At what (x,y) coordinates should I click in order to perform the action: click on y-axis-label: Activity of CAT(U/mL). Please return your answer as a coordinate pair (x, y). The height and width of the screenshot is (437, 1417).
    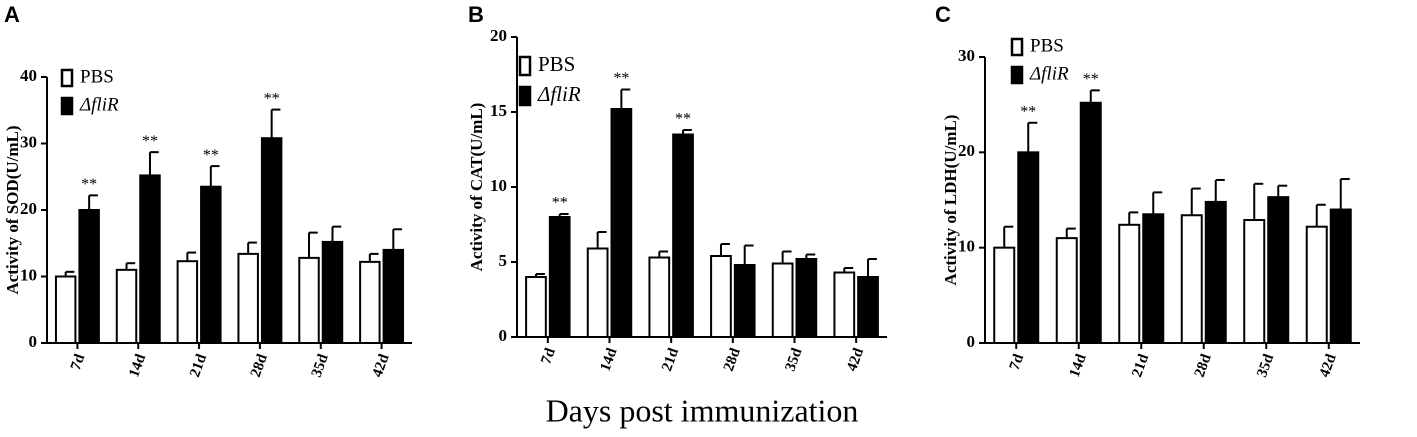
    Looking at the image, I should click on (476, 187).